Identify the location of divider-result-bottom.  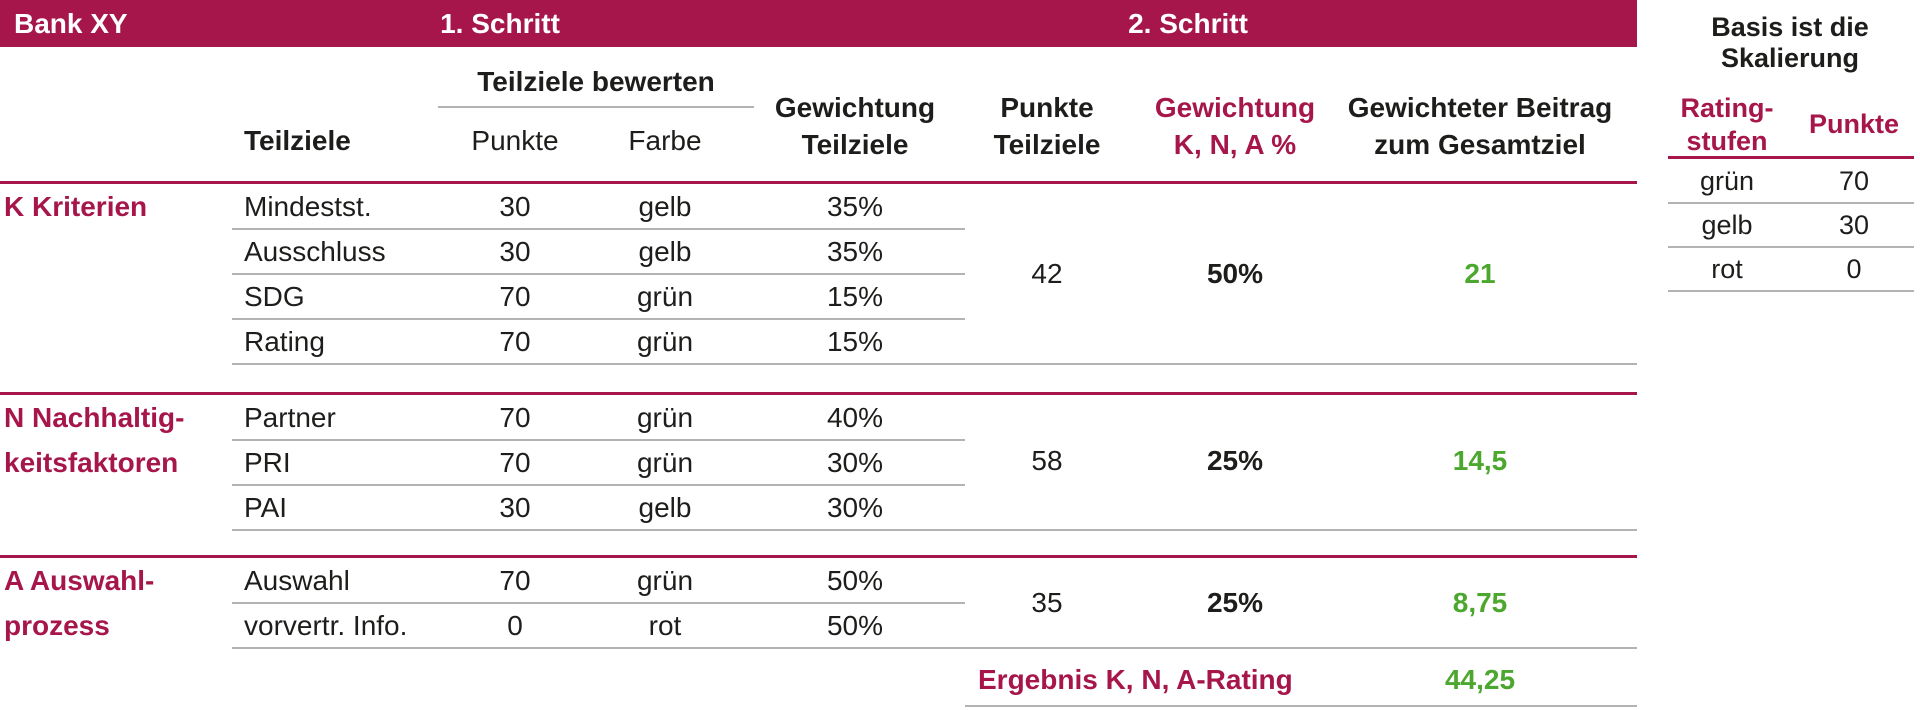
(1301, 706).